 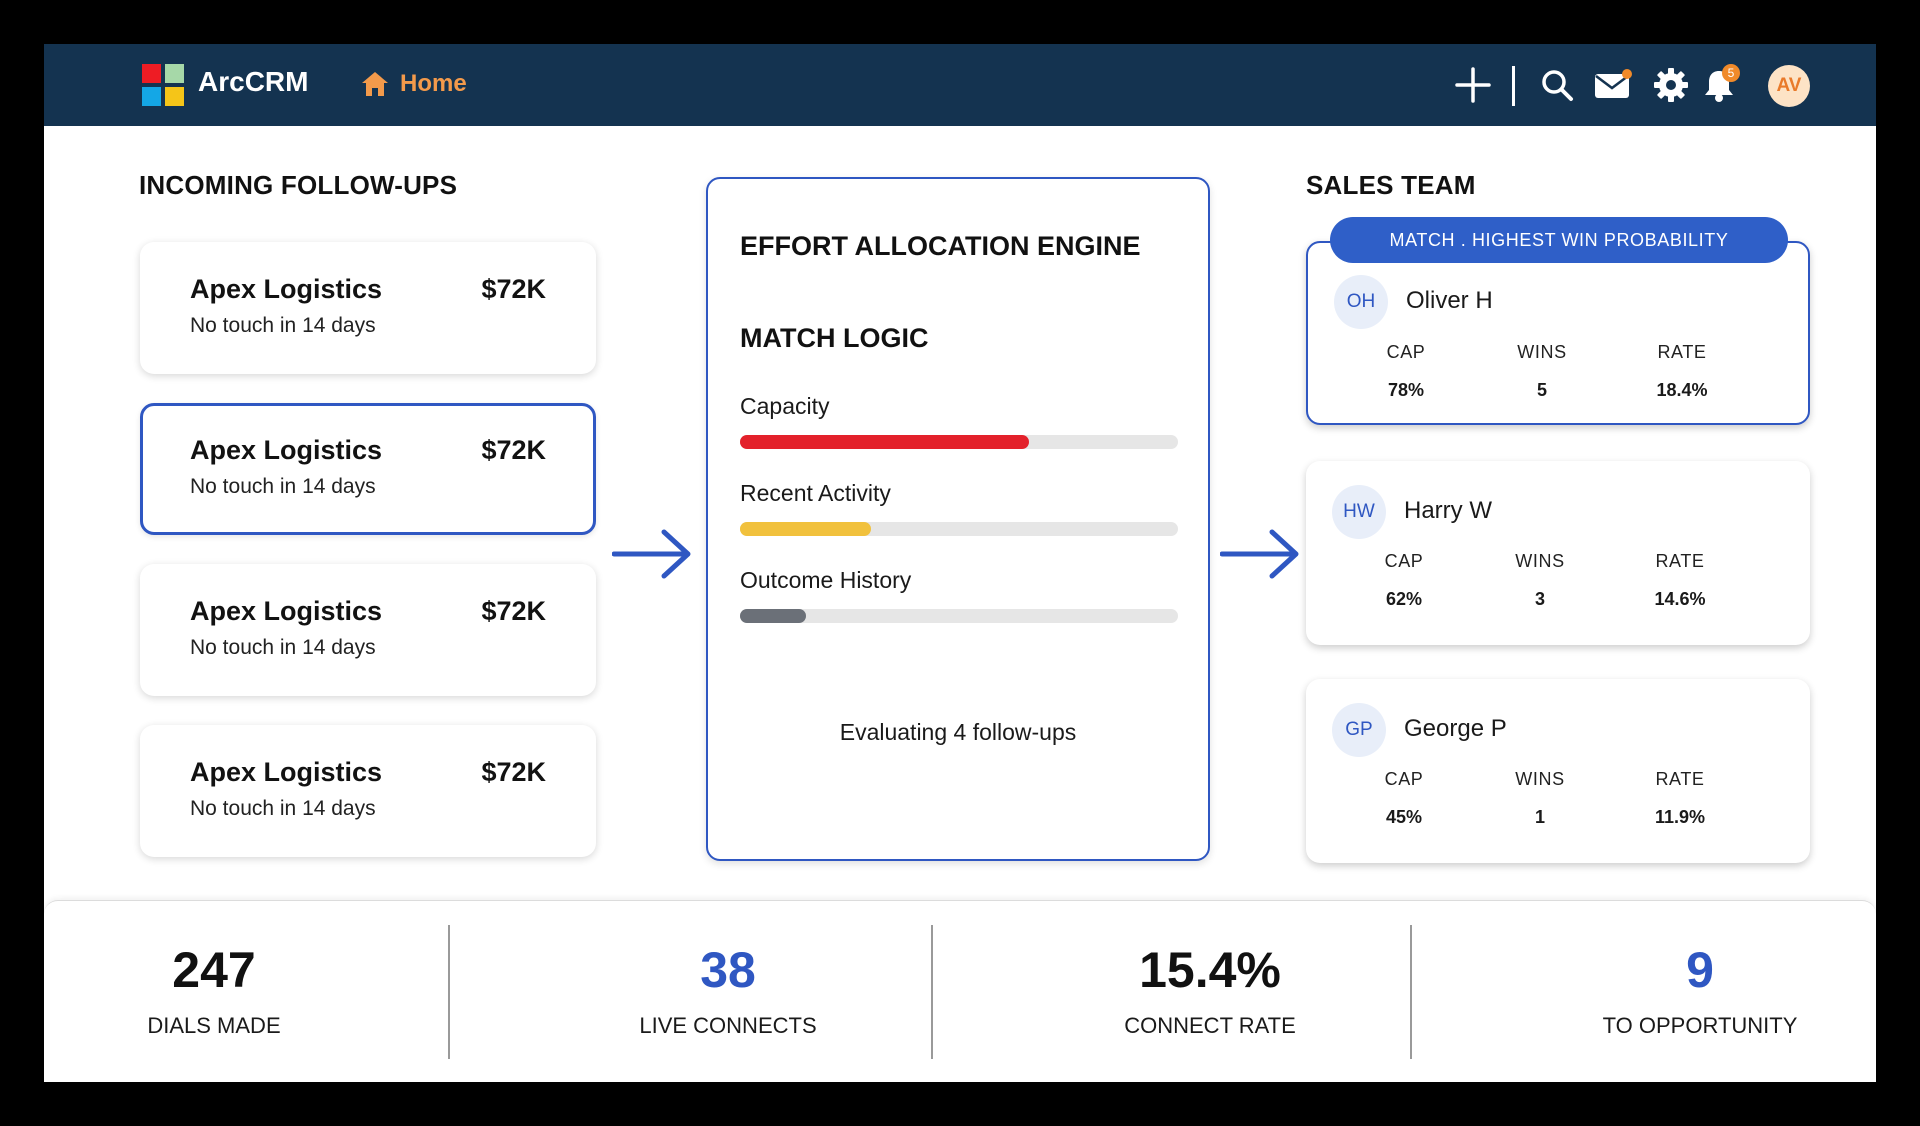 I want to click on kpi-label: LIVE CONNECTS, so click(x=728, y=1025).